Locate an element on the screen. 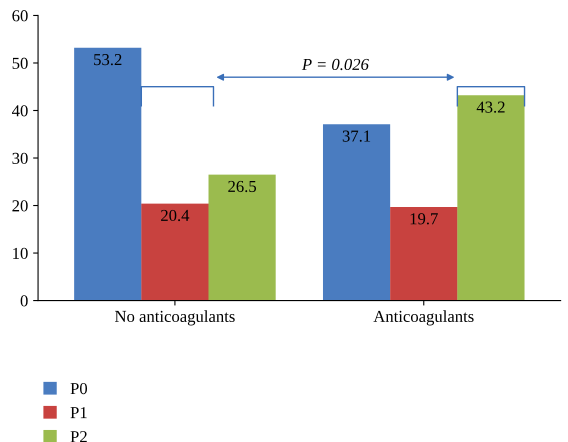  y-tick-label: 10 is located at coordinates (20, 253).